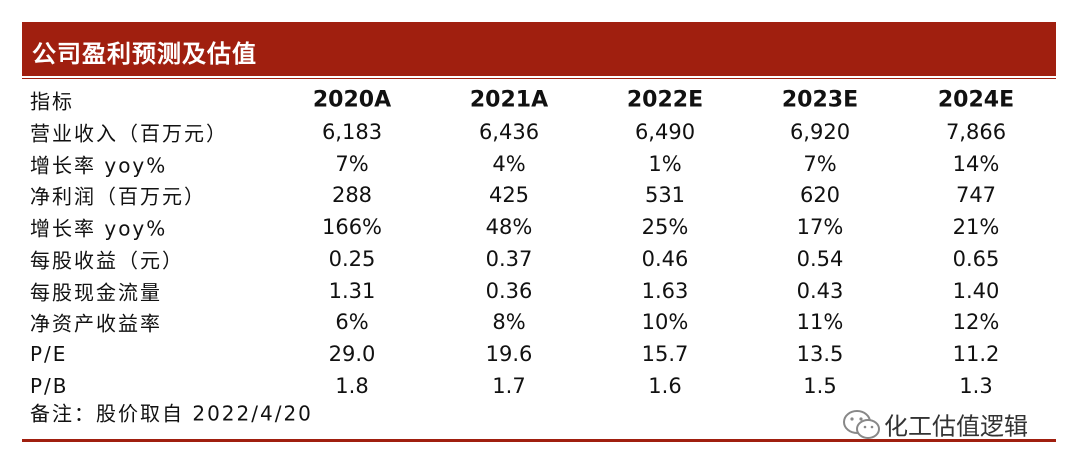 This screenshot has height=470, width=1080. I want to click on cell-value: 747, so click(976, 195).